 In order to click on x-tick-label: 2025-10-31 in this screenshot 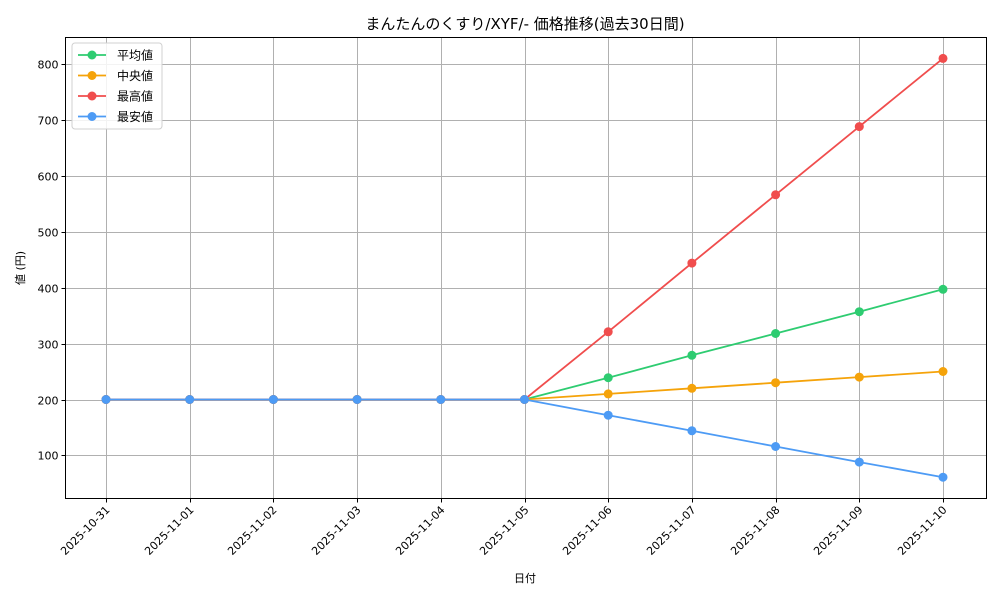, I will do `click(85, 530)`.